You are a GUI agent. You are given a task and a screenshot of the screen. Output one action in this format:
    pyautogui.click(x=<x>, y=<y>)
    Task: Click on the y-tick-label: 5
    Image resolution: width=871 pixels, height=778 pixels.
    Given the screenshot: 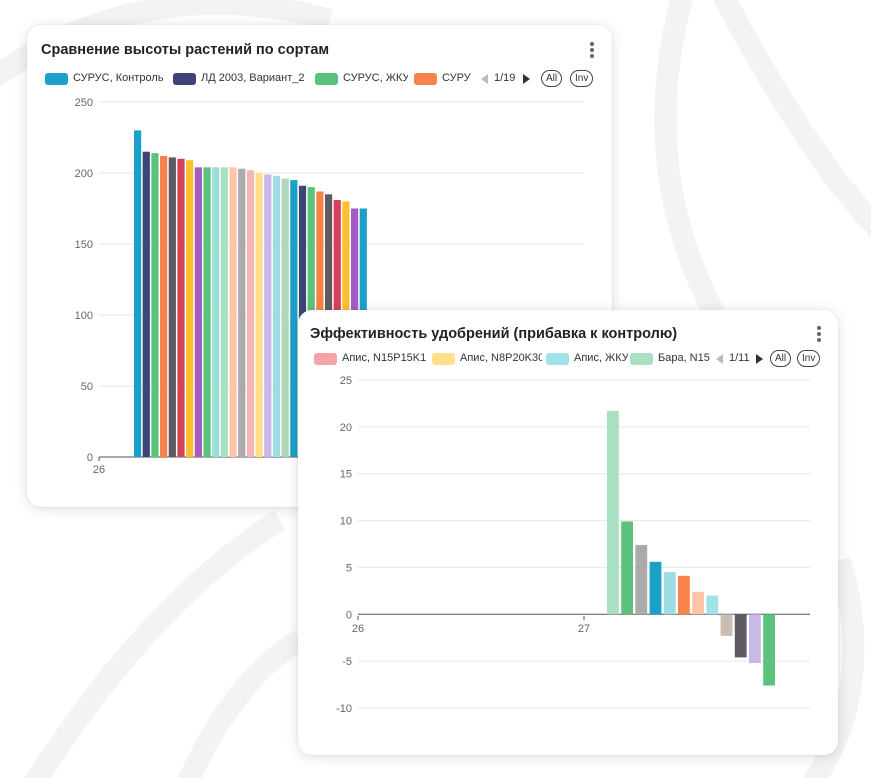 What is the action you would take?
    pyautogui.click(x=349, y=568)
    